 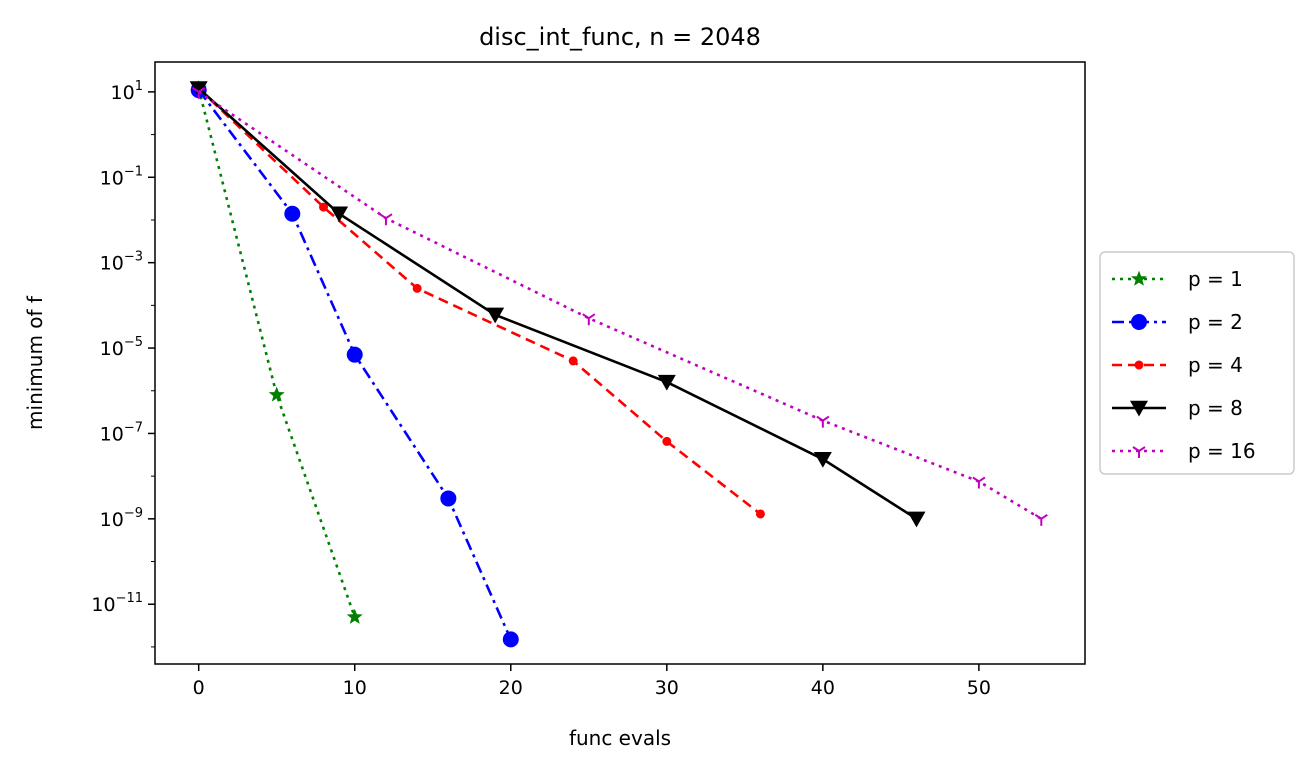 What do you see at coordinates (1215, 408) in the screenshot?
I see `legend-label: p = 8` at bounding box center [1215, 408].